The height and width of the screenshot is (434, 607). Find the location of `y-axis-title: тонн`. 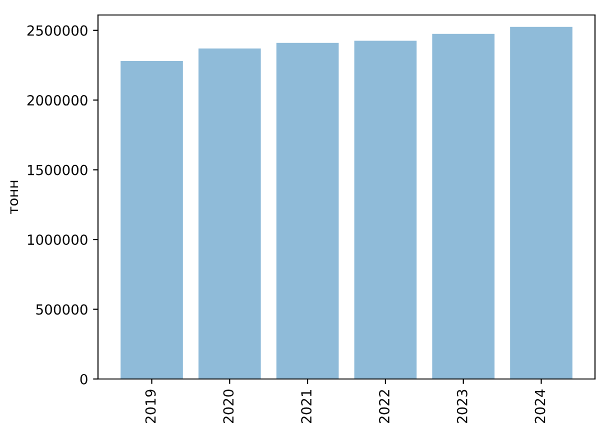

y-axis-title: тонн is located at coordinates (14, 197).